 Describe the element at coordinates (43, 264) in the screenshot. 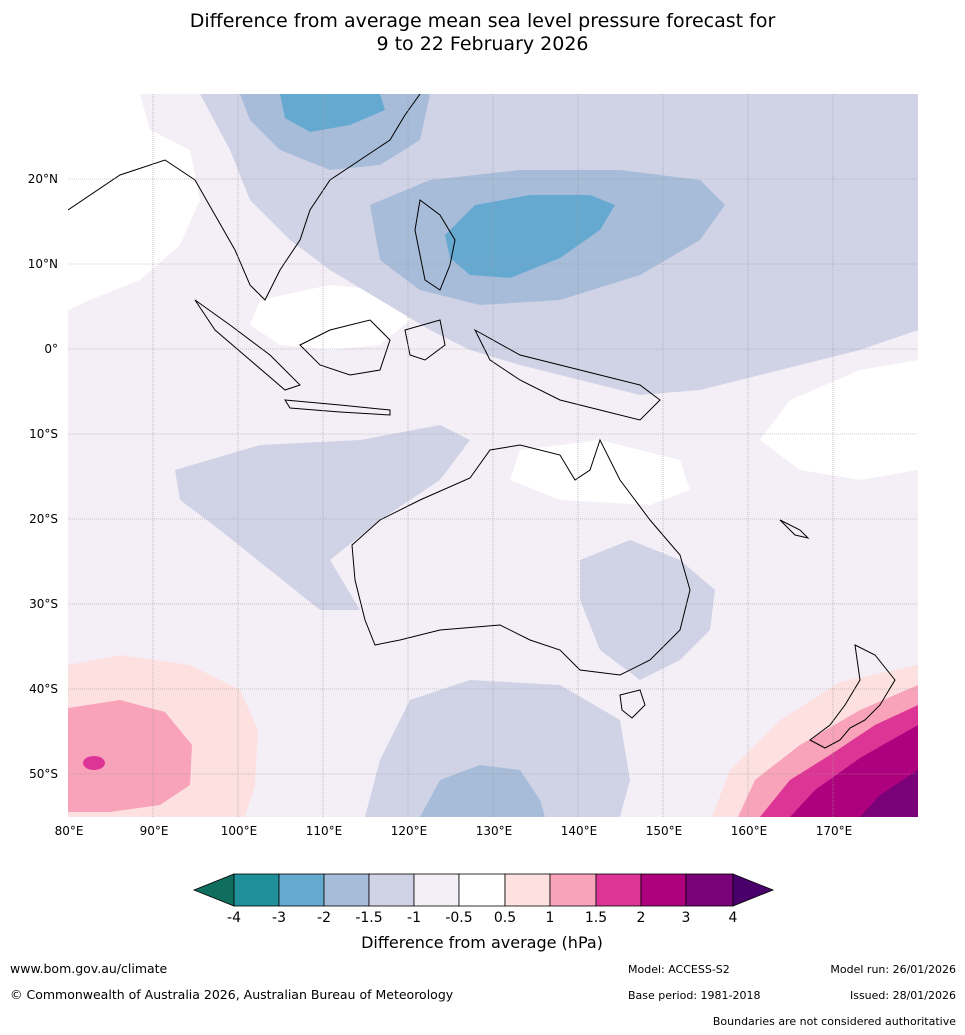

I see `lat-label: 10°N` at that location.